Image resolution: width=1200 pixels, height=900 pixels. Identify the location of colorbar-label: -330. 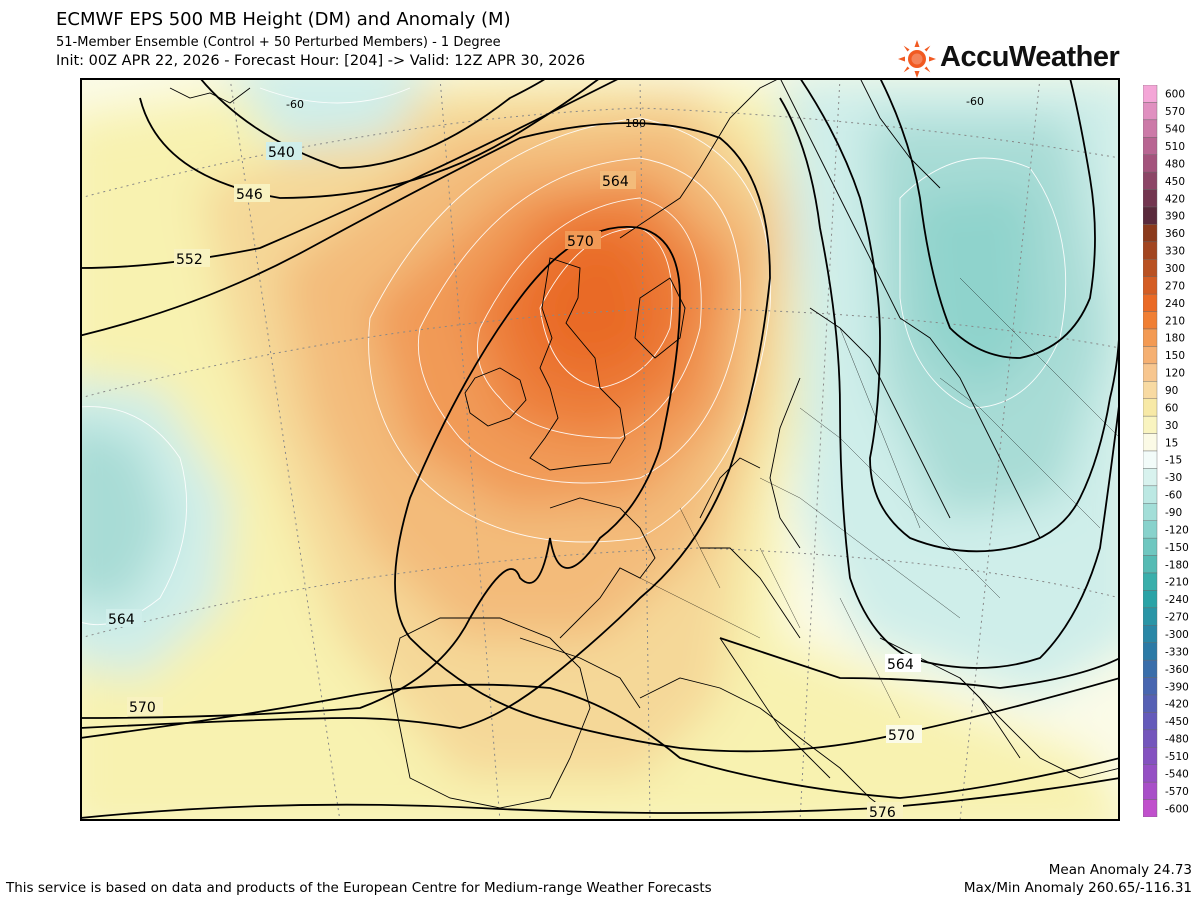
(1177, 652).